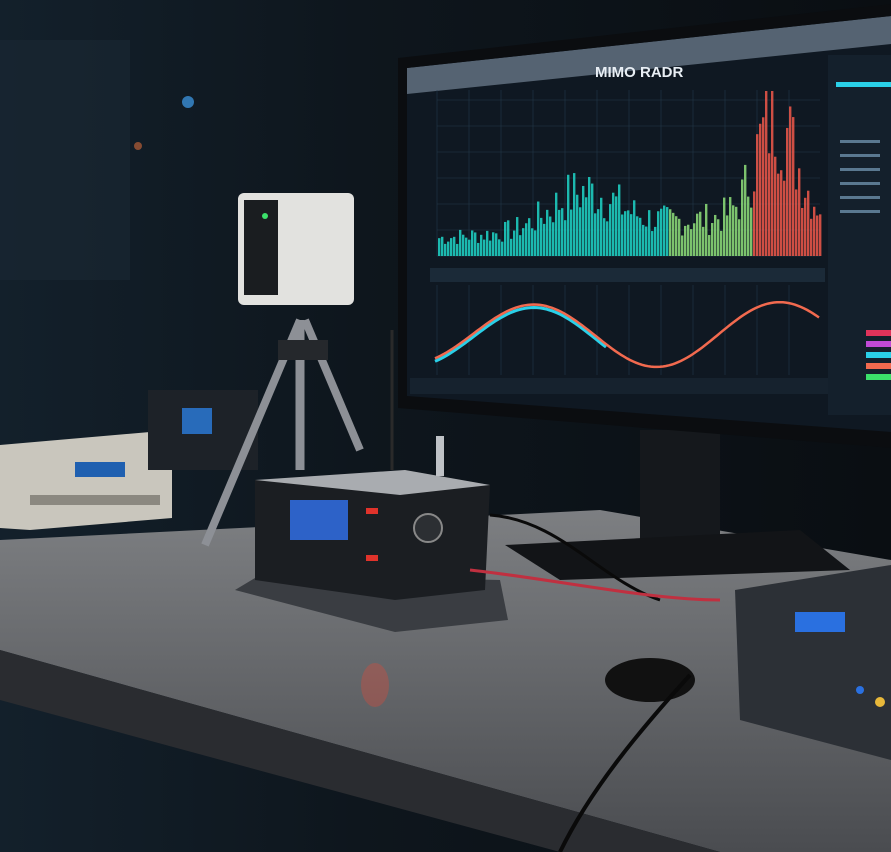 The width and height of the screenshot is (891, 852). I want to click on wave-grid, so click(613, 330).